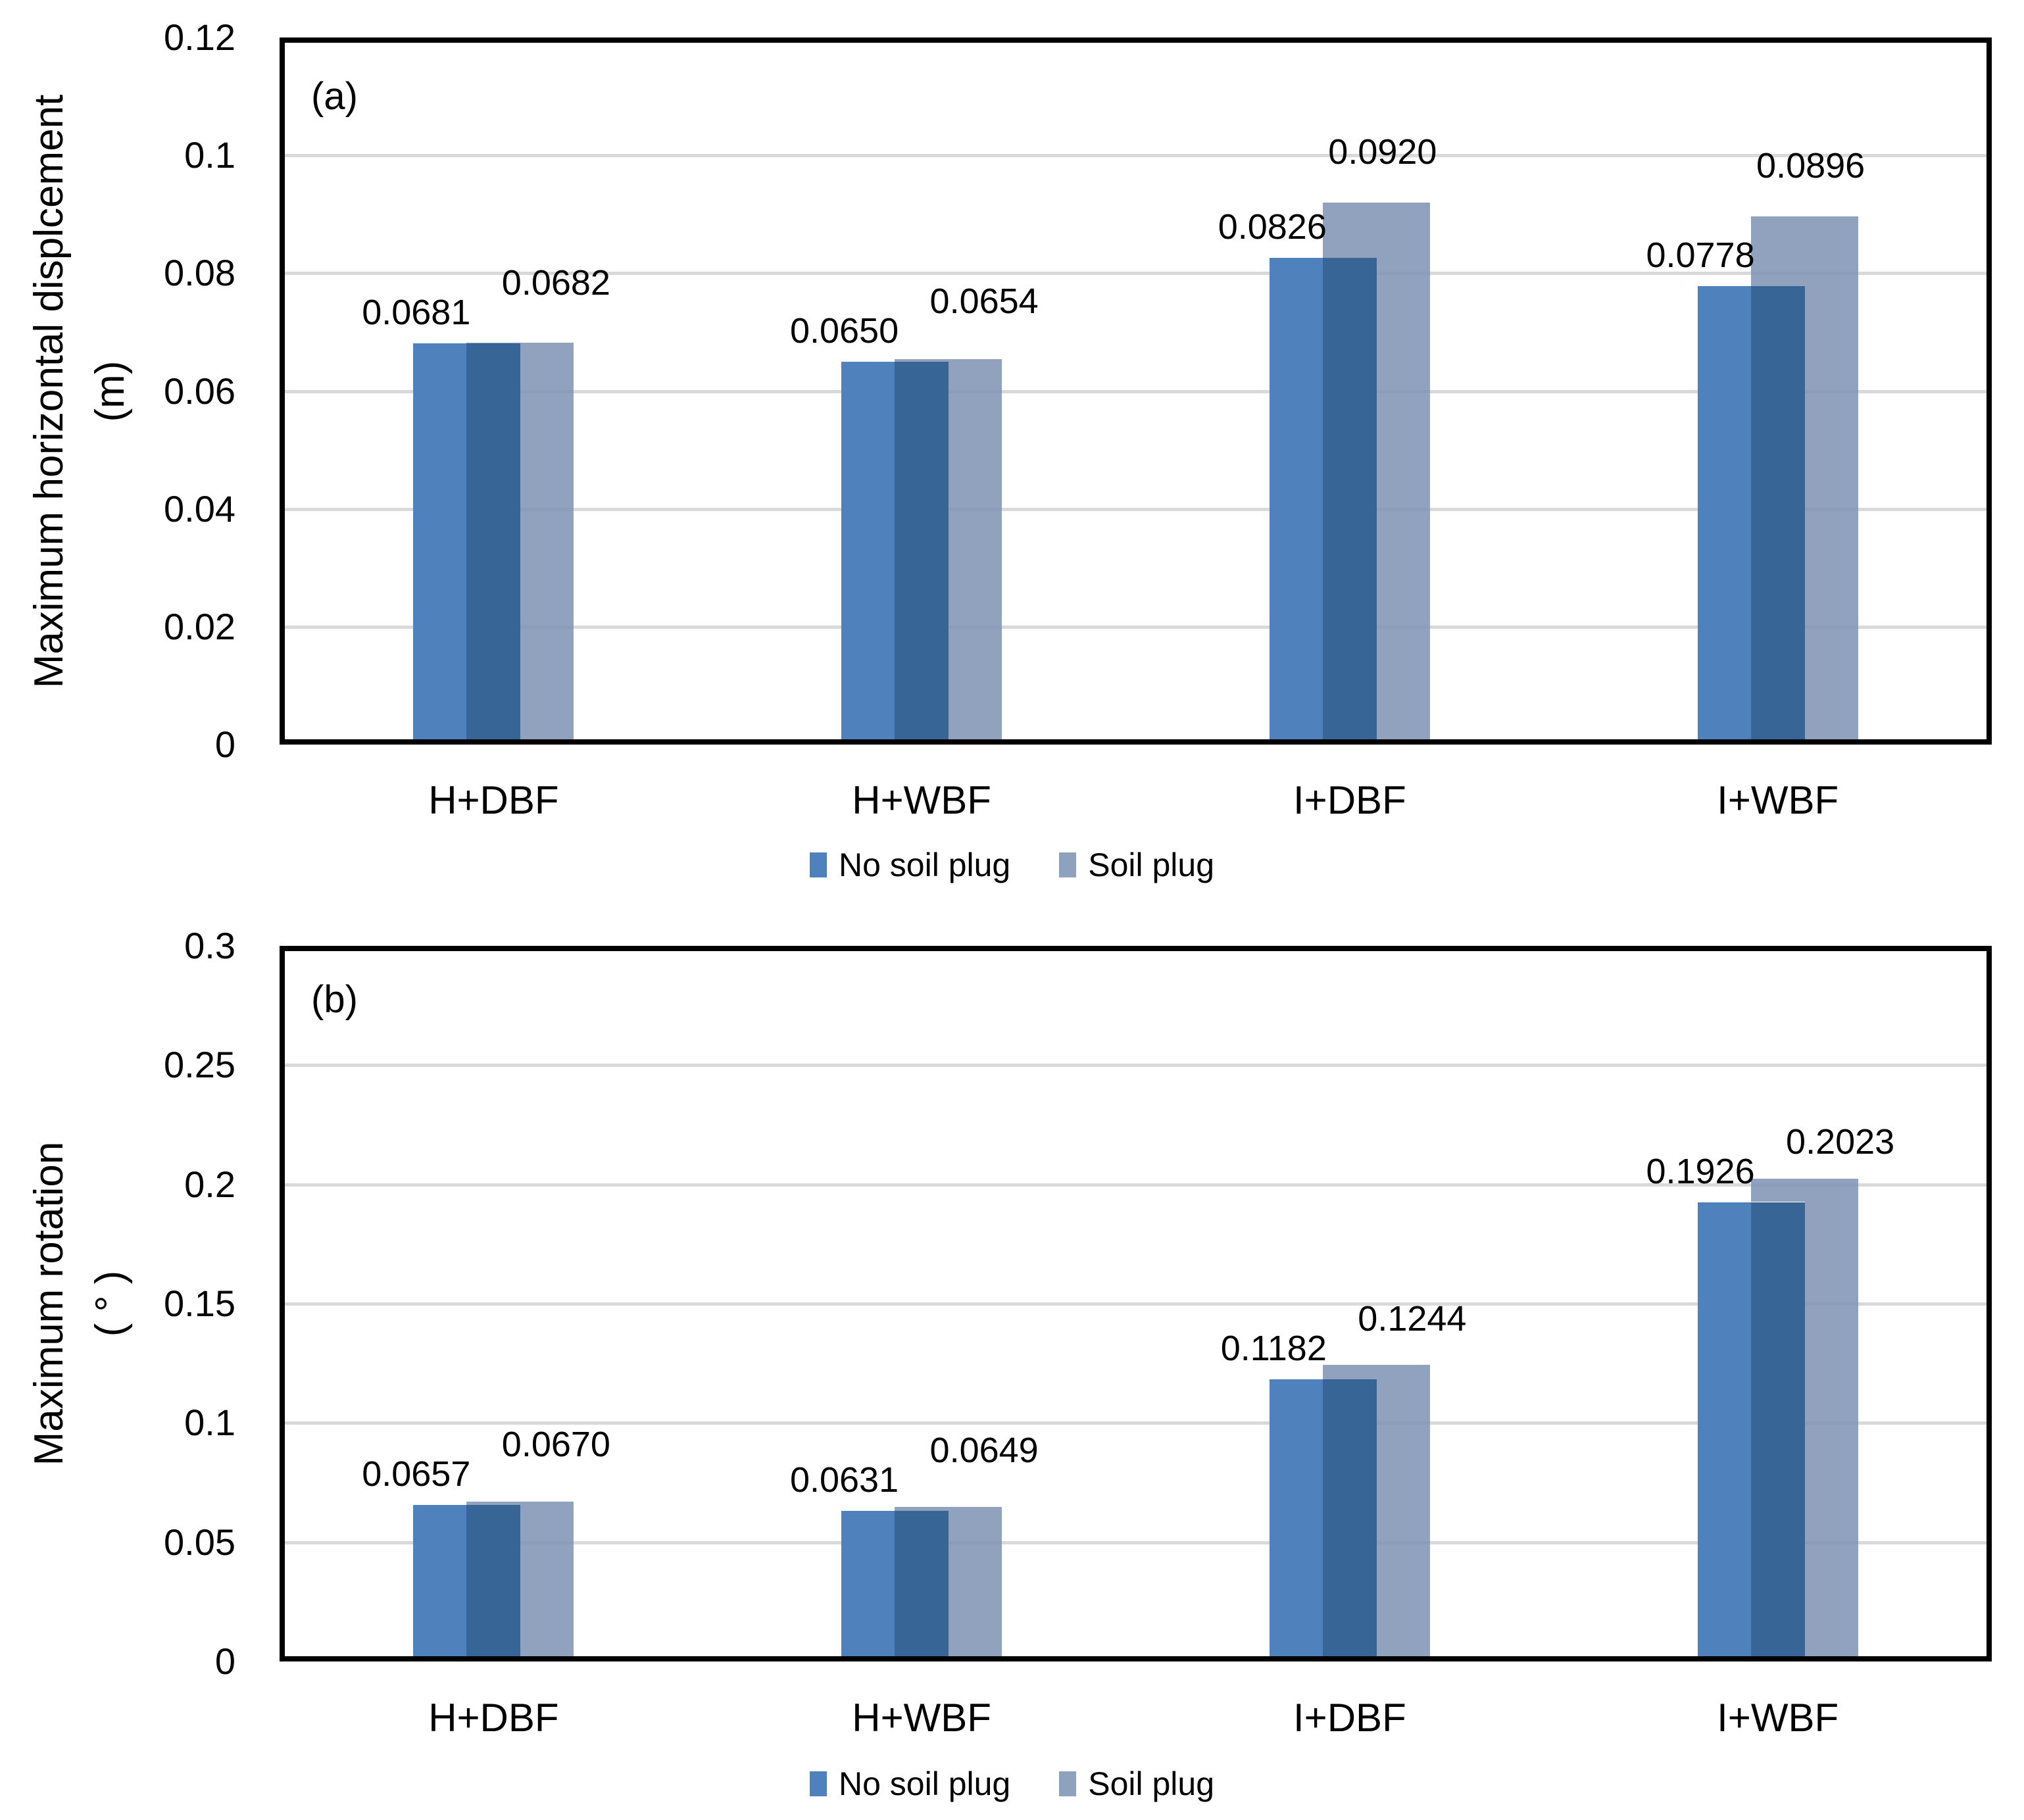 The height and width of the screenshot is (1820, 2024). Describe the element at coordinates (110, 1303) in the screenshot. I see `y-axis-units: ( ° )` at that location.